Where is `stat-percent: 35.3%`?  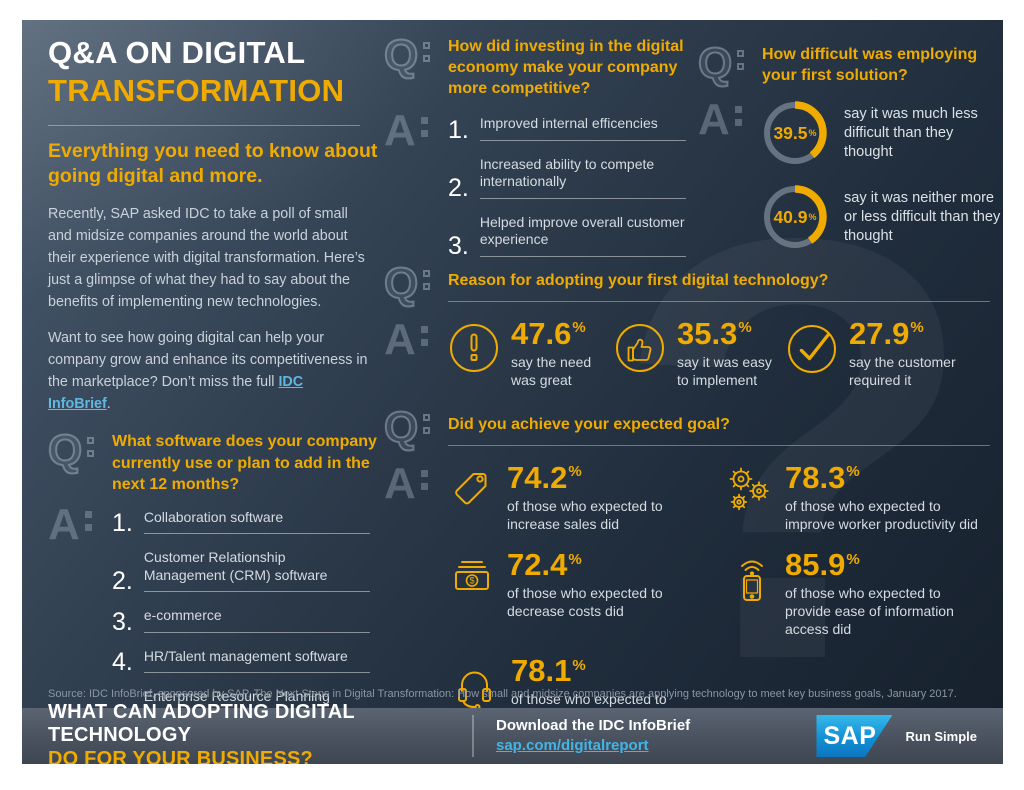
stat-percent: 35.3% is located at coordinates (714, 333).